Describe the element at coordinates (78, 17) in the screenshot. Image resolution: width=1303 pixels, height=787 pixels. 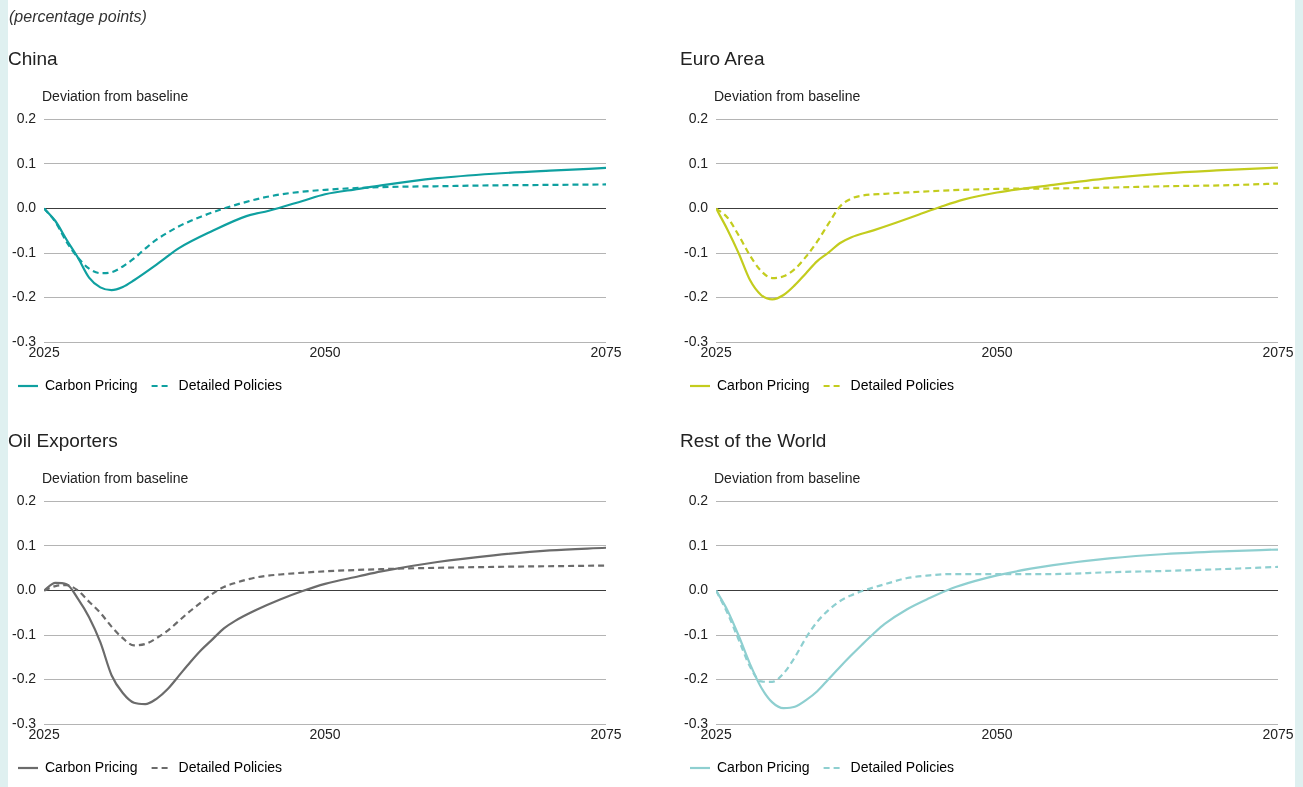
I see `chart-subtitle: (percentage points)` at that location.